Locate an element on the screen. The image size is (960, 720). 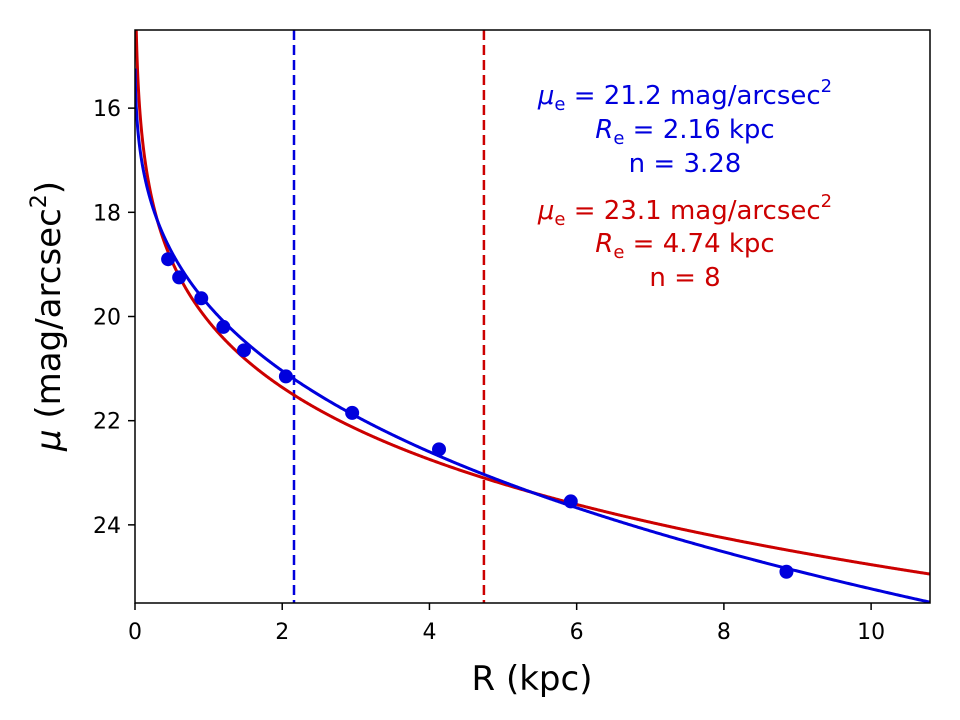
y-axis-label-close: ) is located at coordinates (49, 187).